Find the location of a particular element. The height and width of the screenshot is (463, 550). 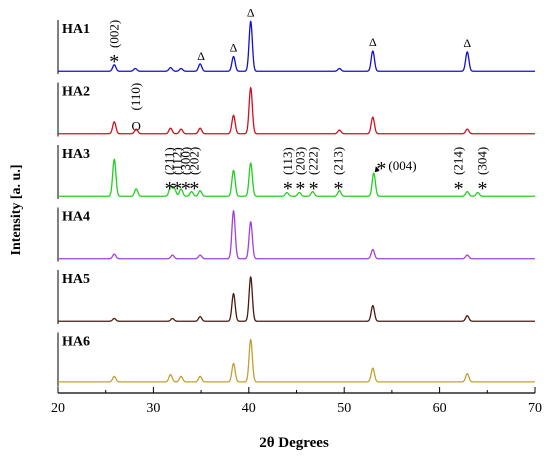

series-line-ha2 is located at coordinates (296, 110).